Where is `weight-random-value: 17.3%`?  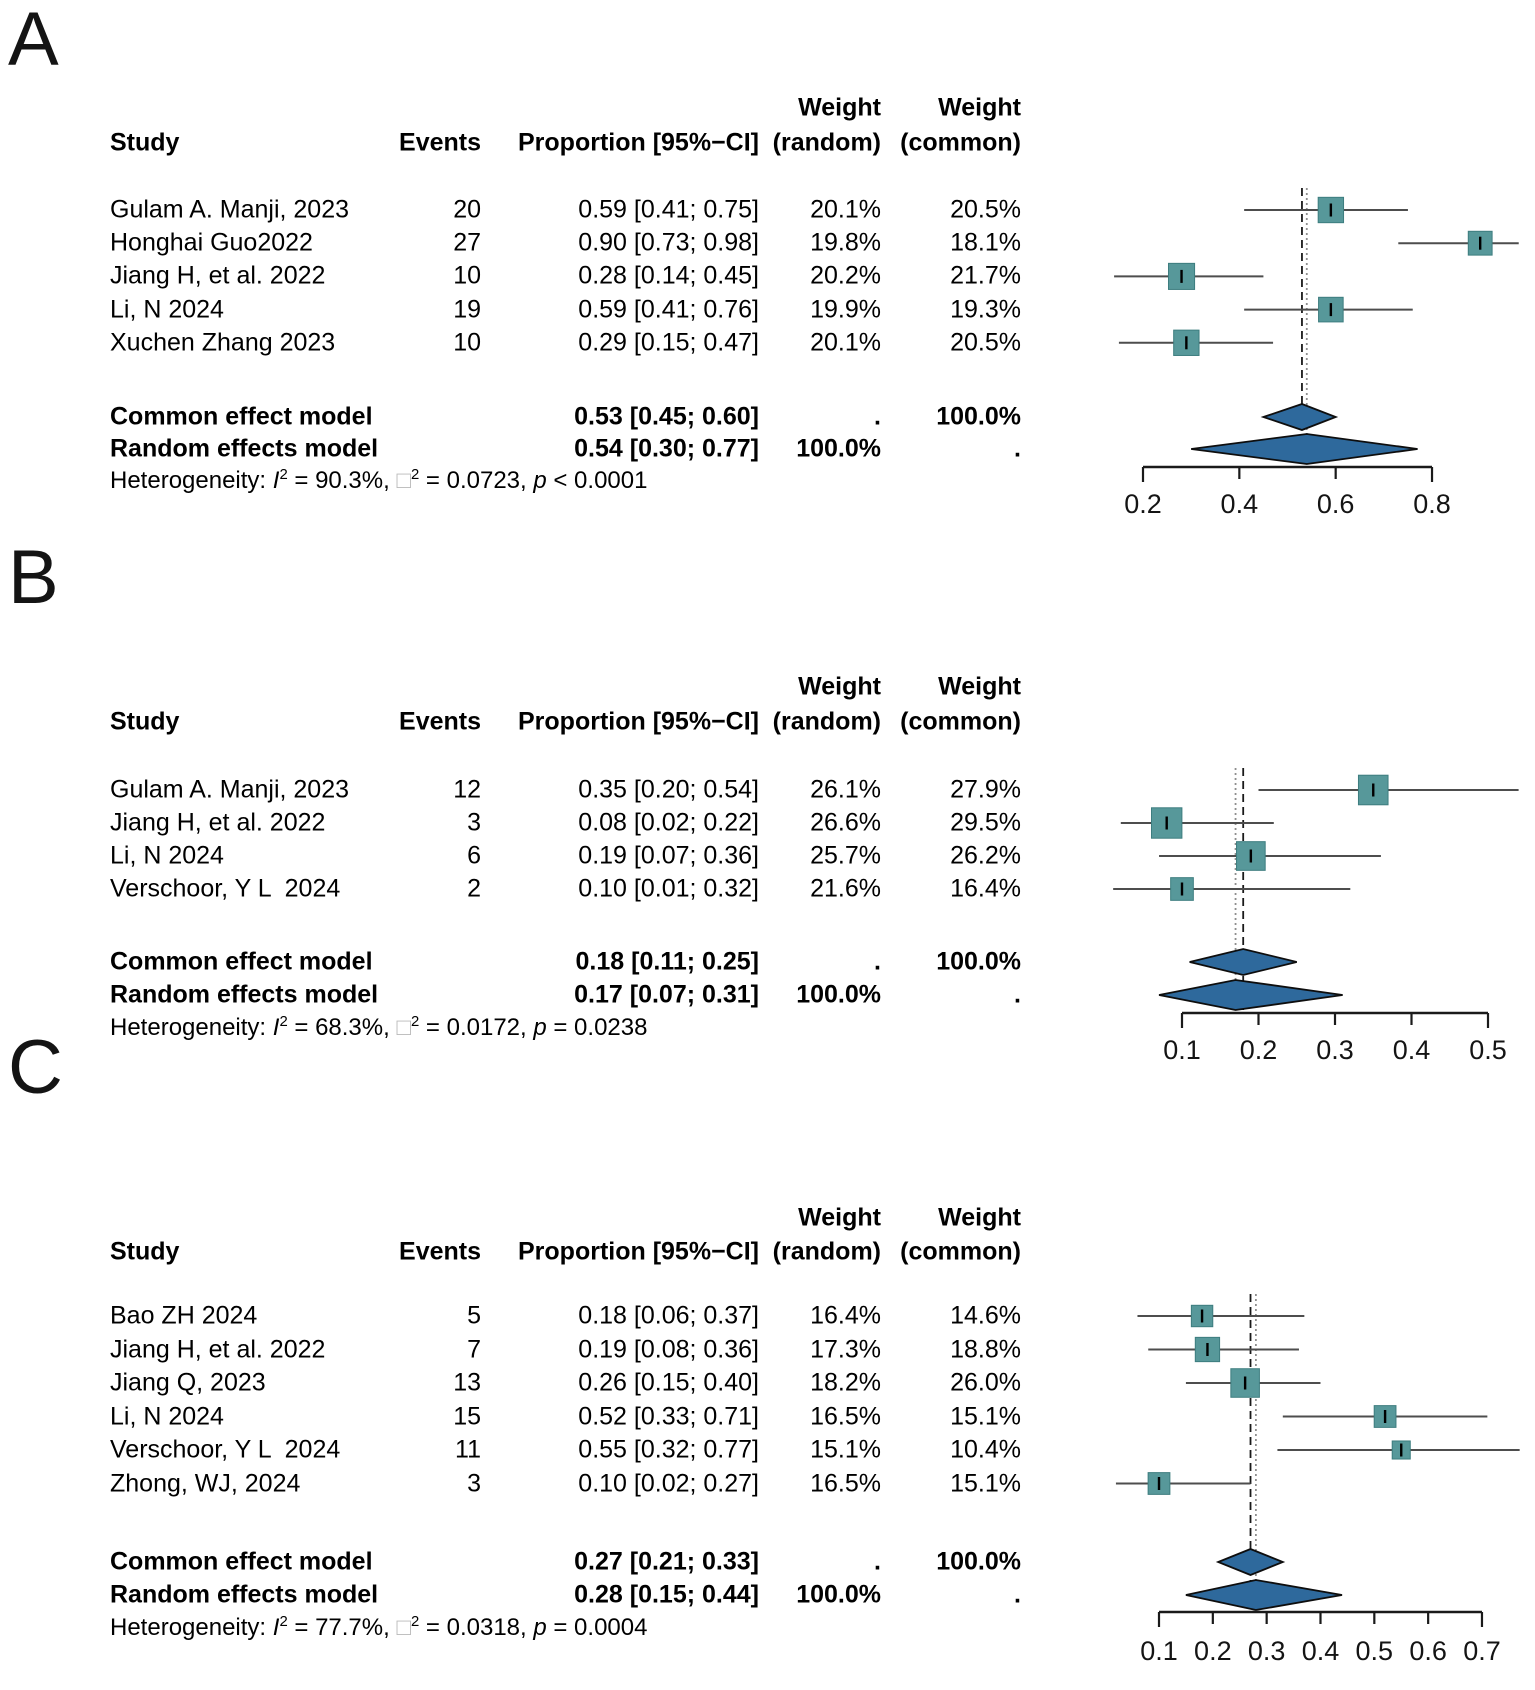 weight-random-value: 17.3% is located at coordinates (845, 1348).